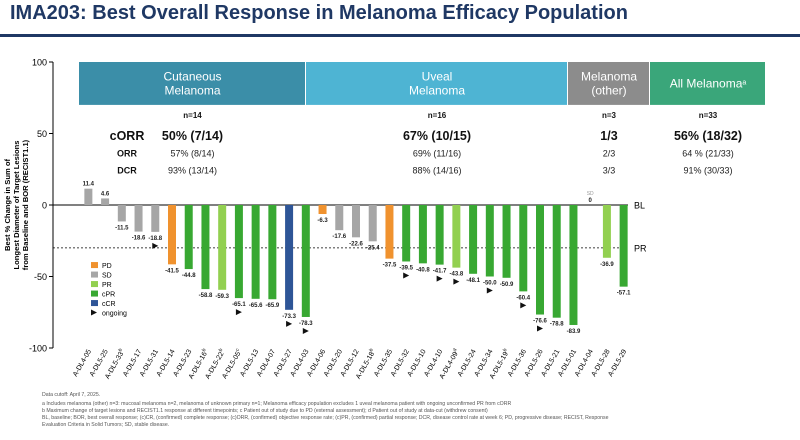  What do you see at coordinates (71, 395) in the screenshot?
I see `footnote-cutoff: Data cutoff: April 7, 2025.` at bounding box center [71, 395].